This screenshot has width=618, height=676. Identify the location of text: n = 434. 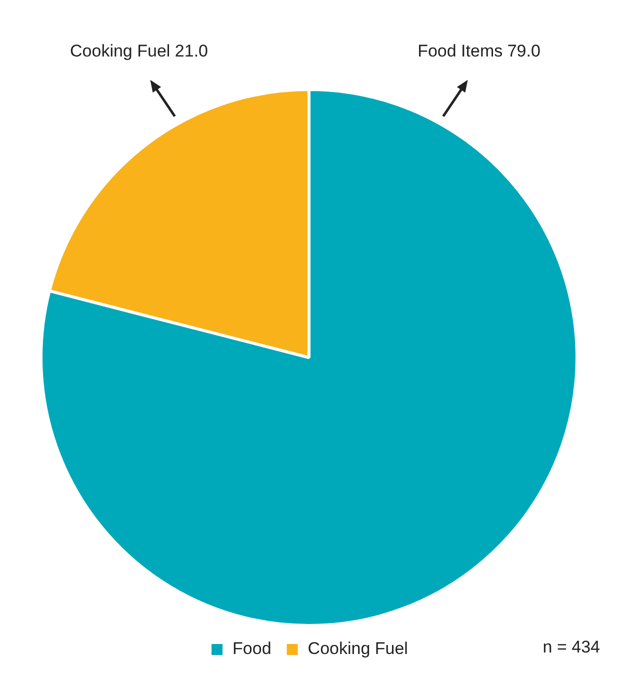
(571, 647).